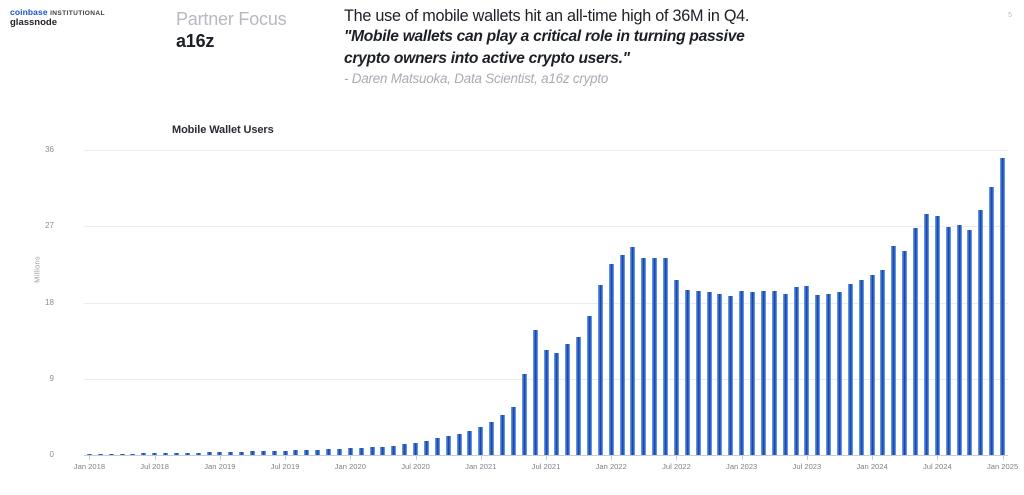 The width and height of the screenshot is (1024, 495). I want to click on x-tick-label: Jan 2021, so click(481, 466).